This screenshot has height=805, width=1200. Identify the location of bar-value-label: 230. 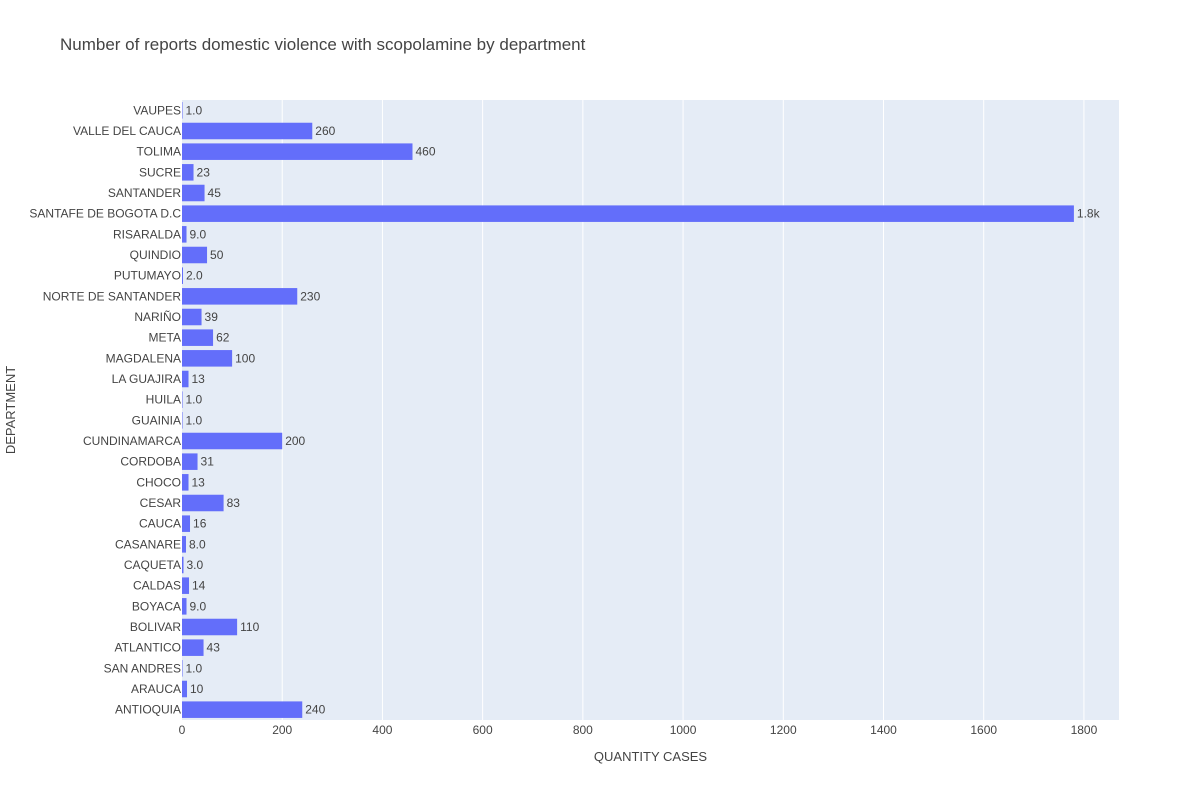
(310, 296).